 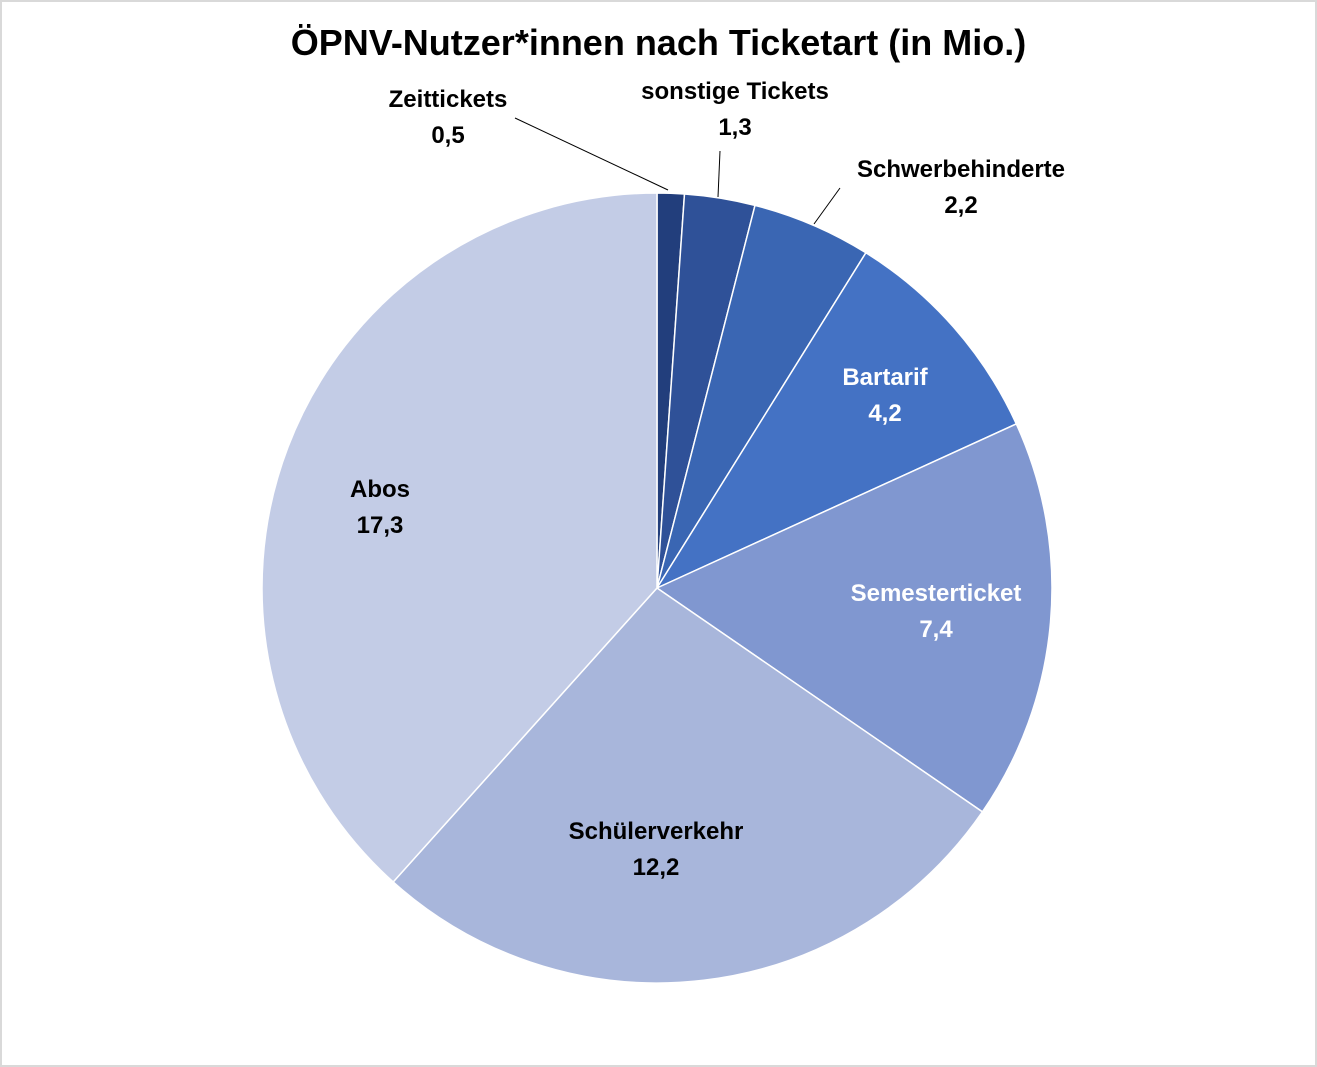 What do you see at coordinates (591, 154) in the screenshot?
I see `leader-line-zeittickets` at bounding box center [591, 154].